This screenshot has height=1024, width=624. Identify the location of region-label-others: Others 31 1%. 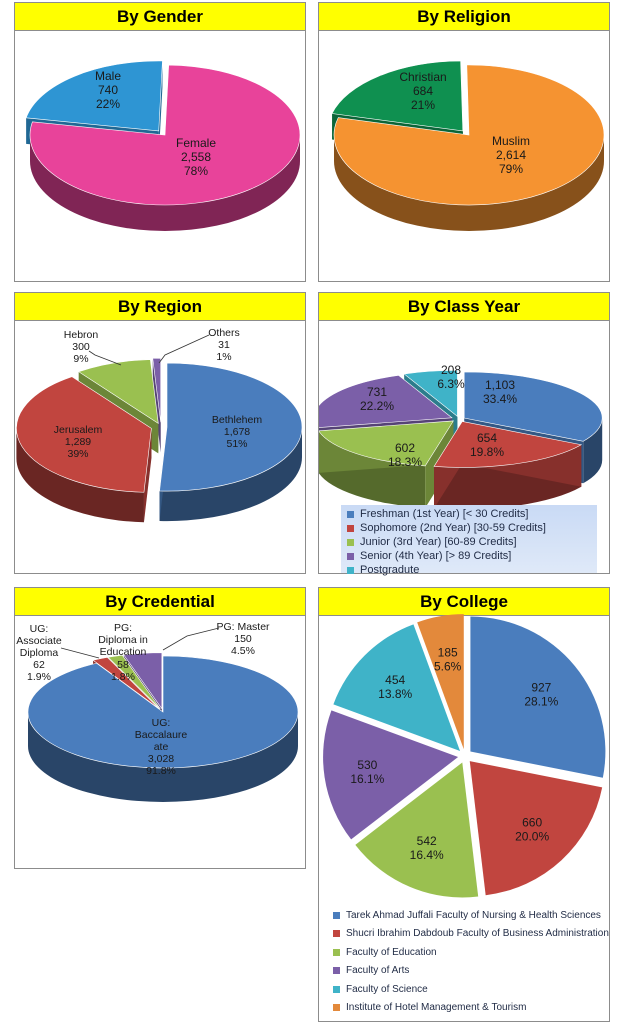
(224, 345).